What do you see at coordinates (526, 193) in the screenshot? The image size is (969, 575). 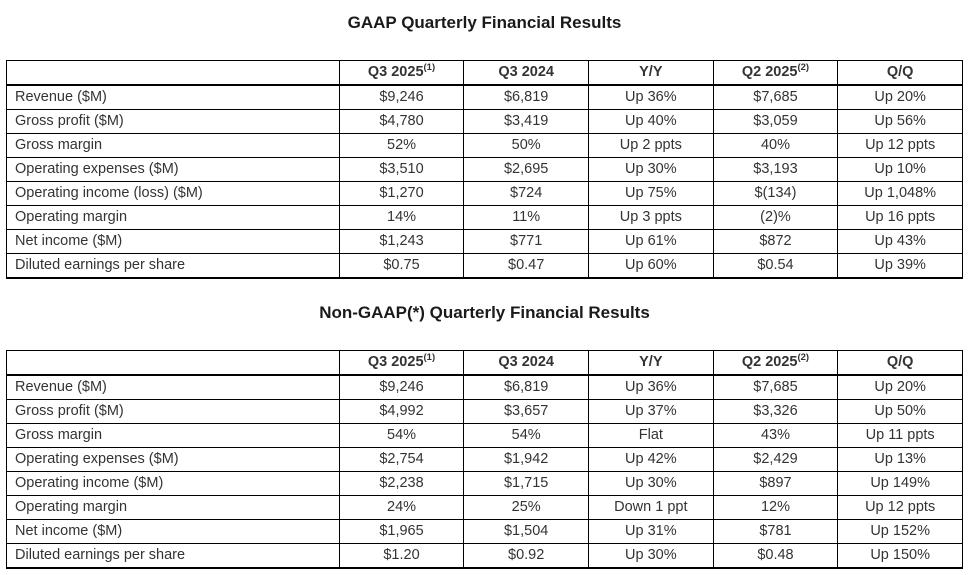 I see `cell-value: $724` at bounding box center [526, 193].